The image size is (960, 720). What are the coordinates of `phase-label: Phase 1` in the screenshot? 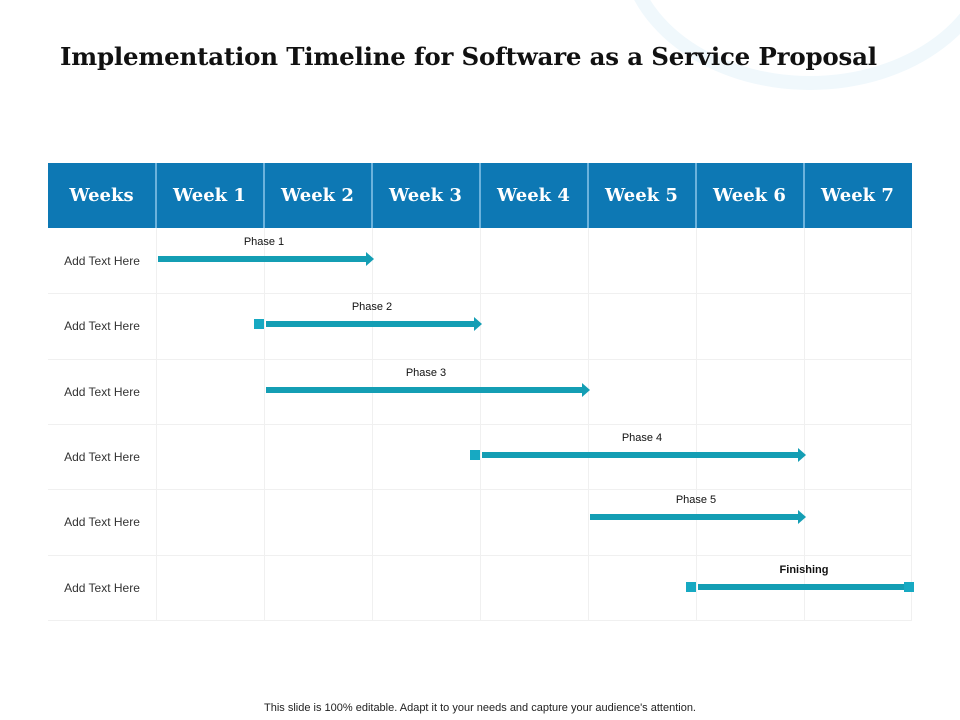 It's located at (264, 242).